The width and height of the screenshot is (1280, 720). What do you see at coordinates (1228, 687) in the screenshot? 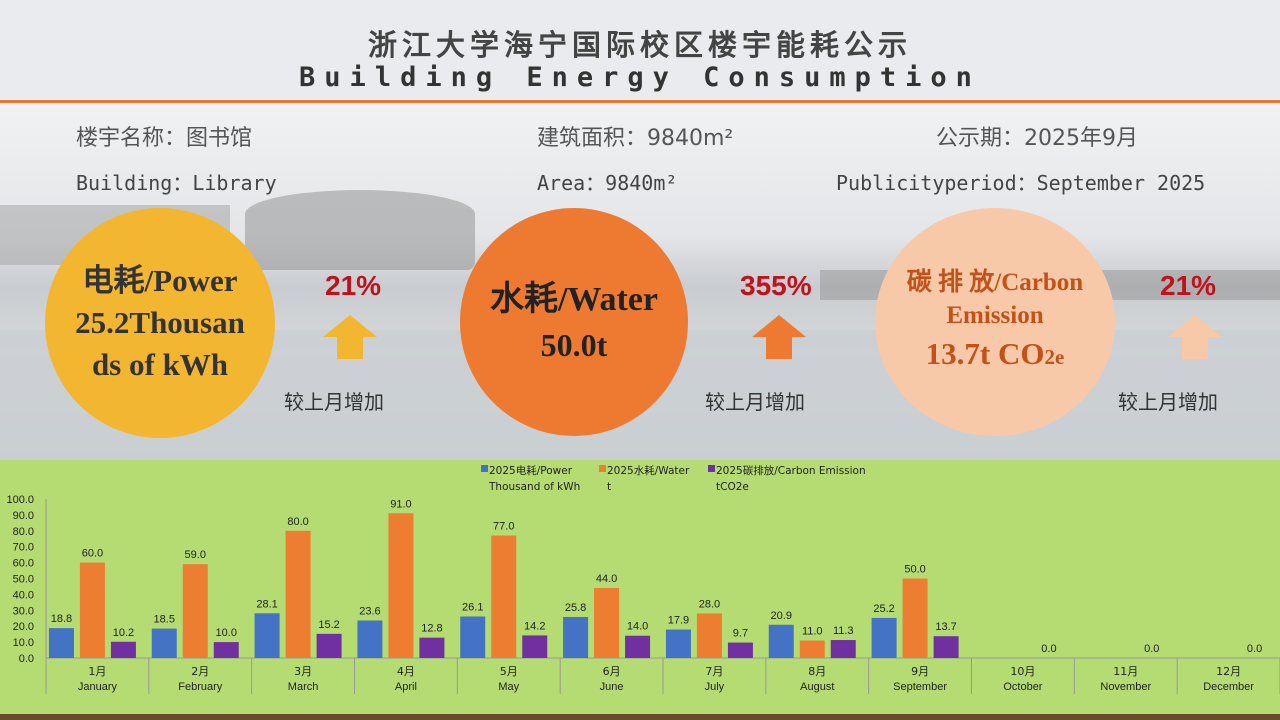
I see `x-tick-label: December` at bounding box center [1228, 687].